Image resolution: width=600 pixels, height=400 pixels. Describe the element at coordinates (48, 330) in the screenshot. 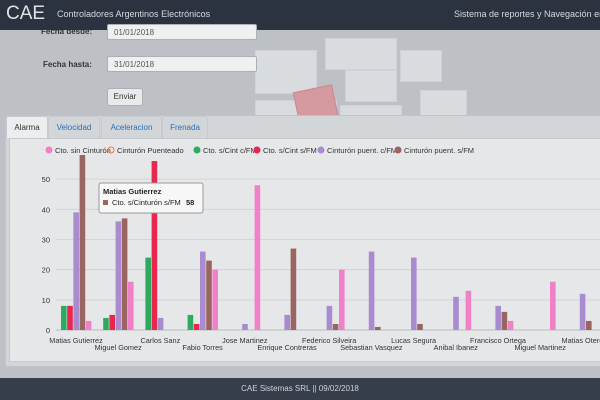

I see `y-tick-label: 0` at that location.